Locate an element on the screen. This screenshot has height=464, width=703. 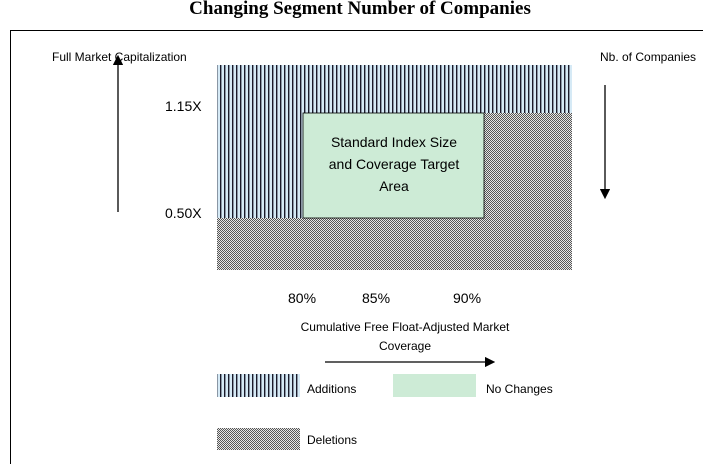
target-area is located at coordinates (393, 165).